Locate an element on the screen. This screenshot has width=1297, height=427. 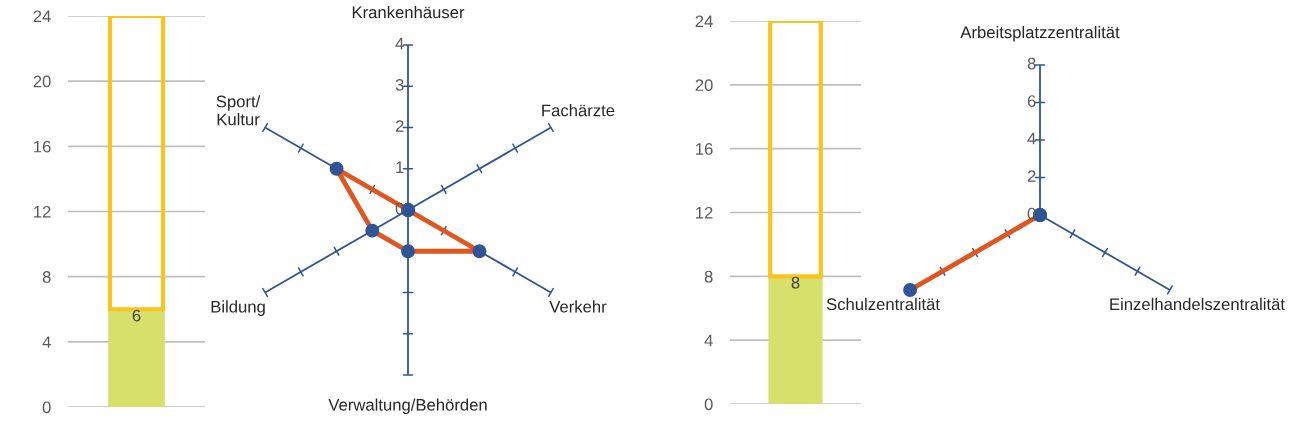
spoke-label: Arbeitsplatzzentralität is located at coordinates (1040, 33).